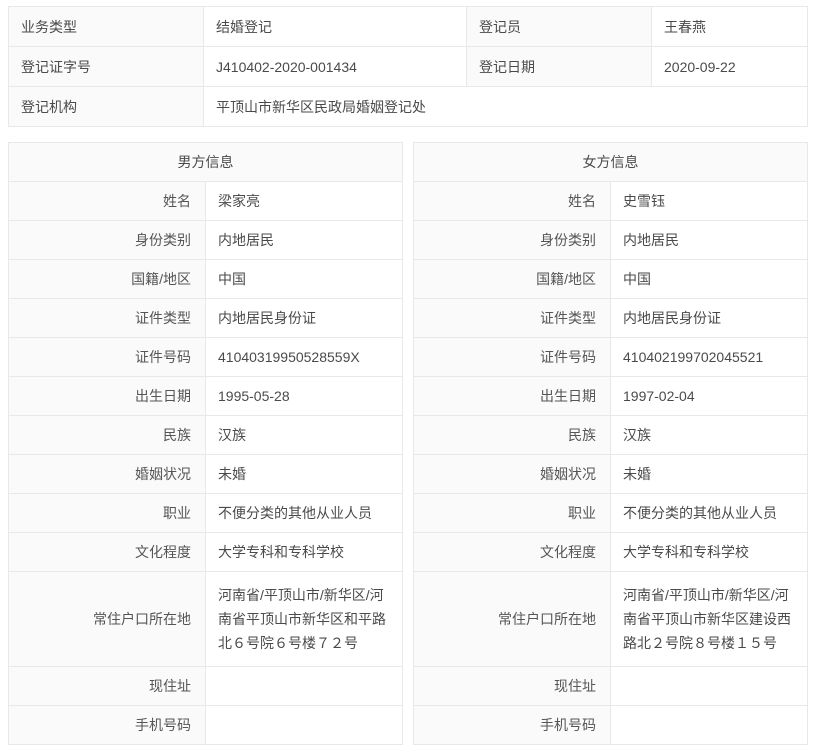 The image size is (817, 752). I want to click on table-row: 业务类型 结婚登记 登记员 王春燕, so click(408, 26).